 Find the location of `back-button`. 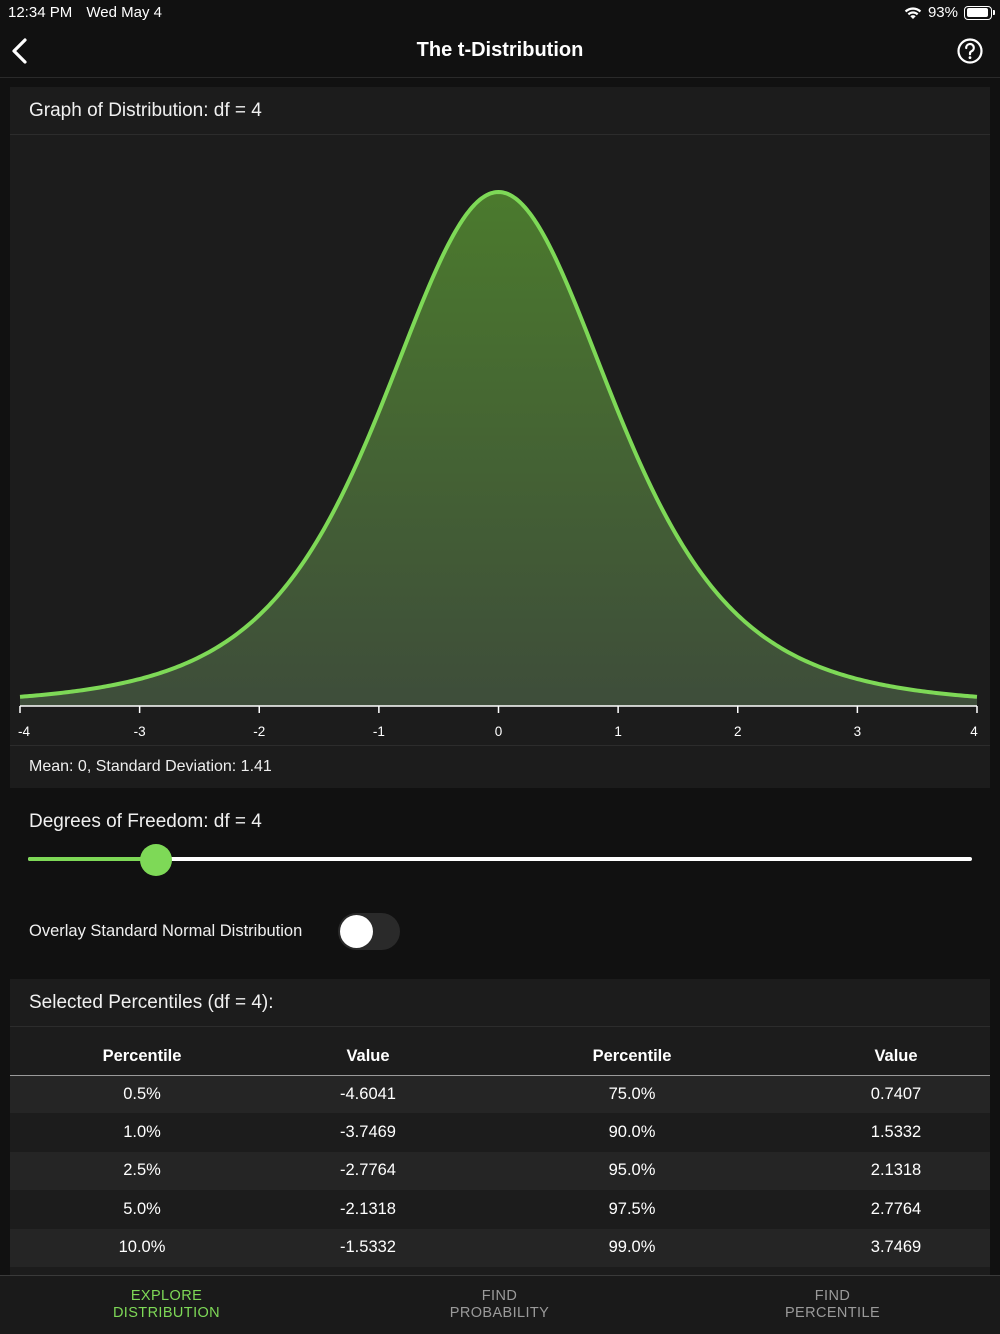

back-button is located at coordinates (21, 51).